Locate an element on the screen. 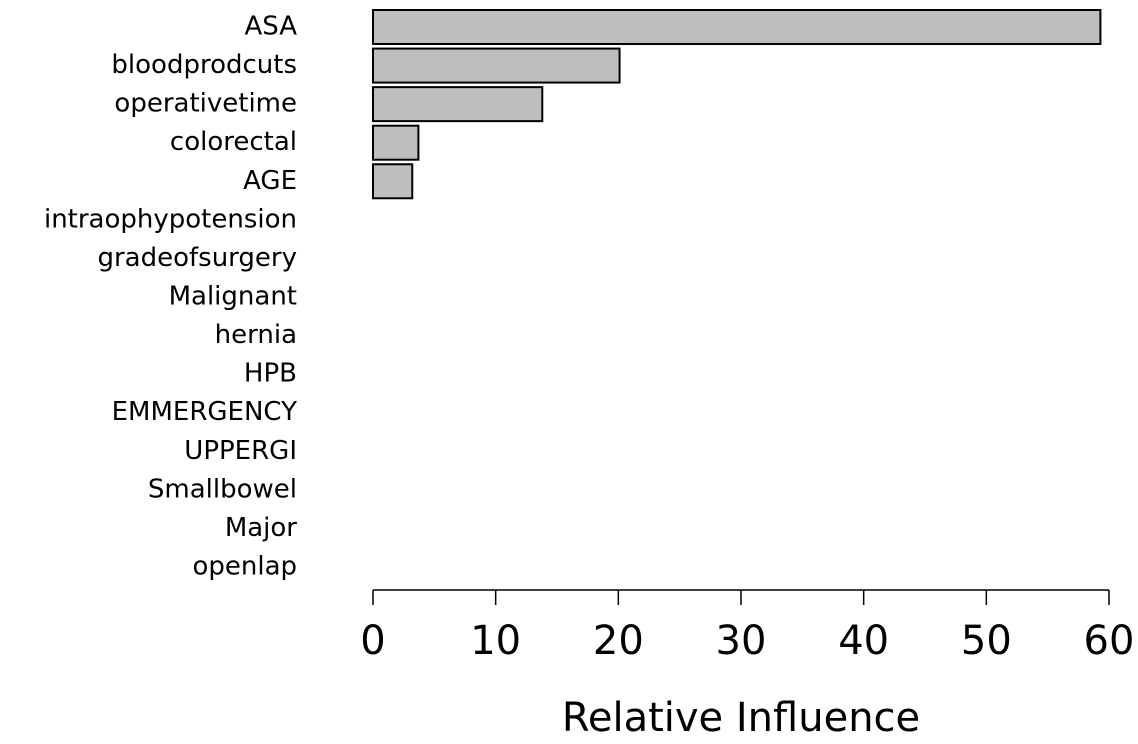 The image size is (1138, 744). y-tick-label: gradeofsurgery is located at coordinates (197, 258).